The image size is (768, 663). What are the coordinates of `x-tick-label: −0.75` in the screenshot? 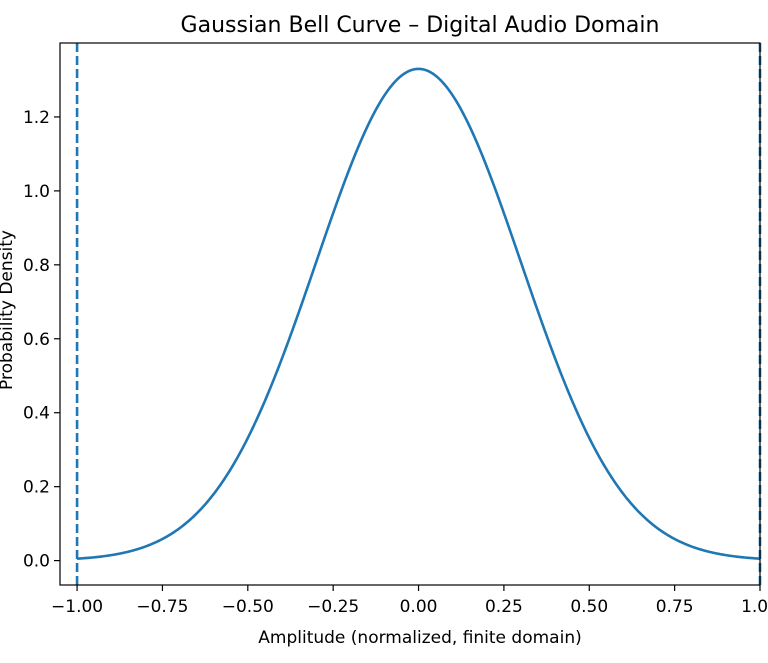 It's located at (162, 607).